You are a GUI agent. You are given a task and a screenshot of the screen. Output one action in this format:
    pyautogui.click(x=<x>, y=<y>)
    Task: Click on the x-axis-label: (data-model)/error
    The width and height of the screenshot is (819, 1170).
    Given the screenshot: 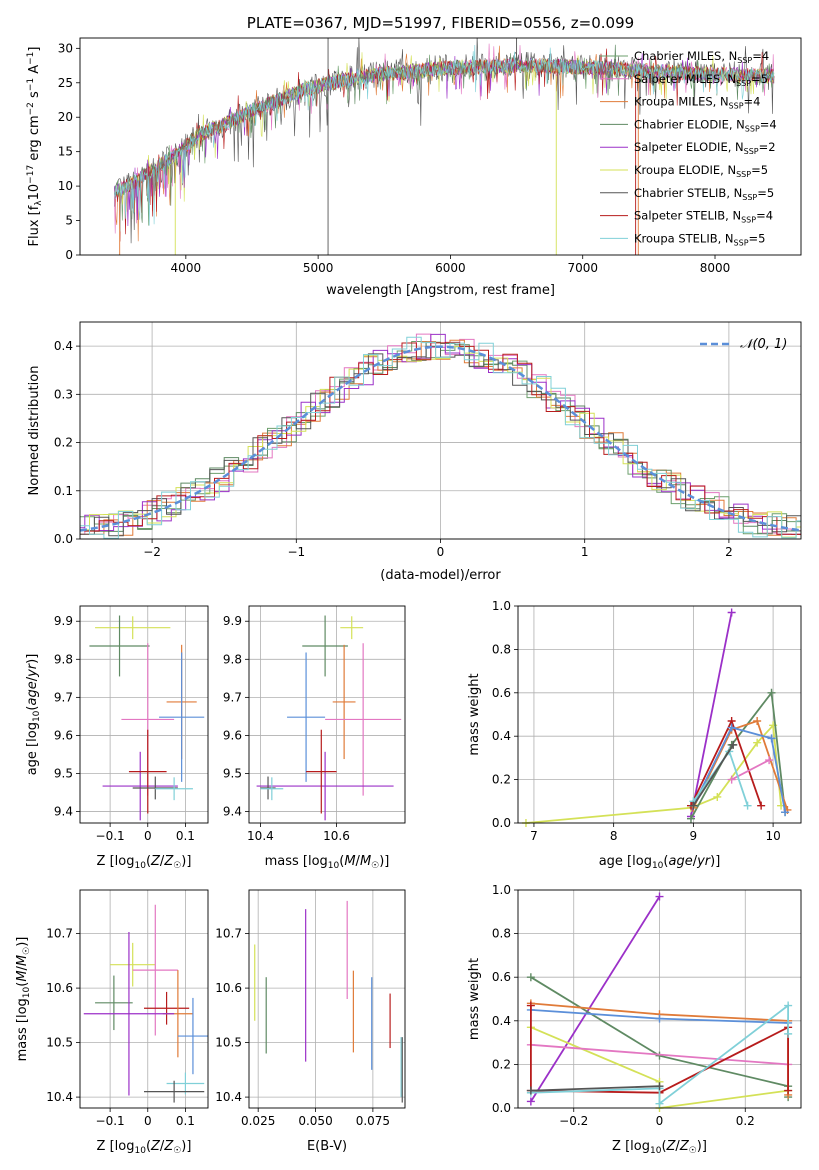 What is the action you would take?
    pyautogui.click(x=440, y=575)
    